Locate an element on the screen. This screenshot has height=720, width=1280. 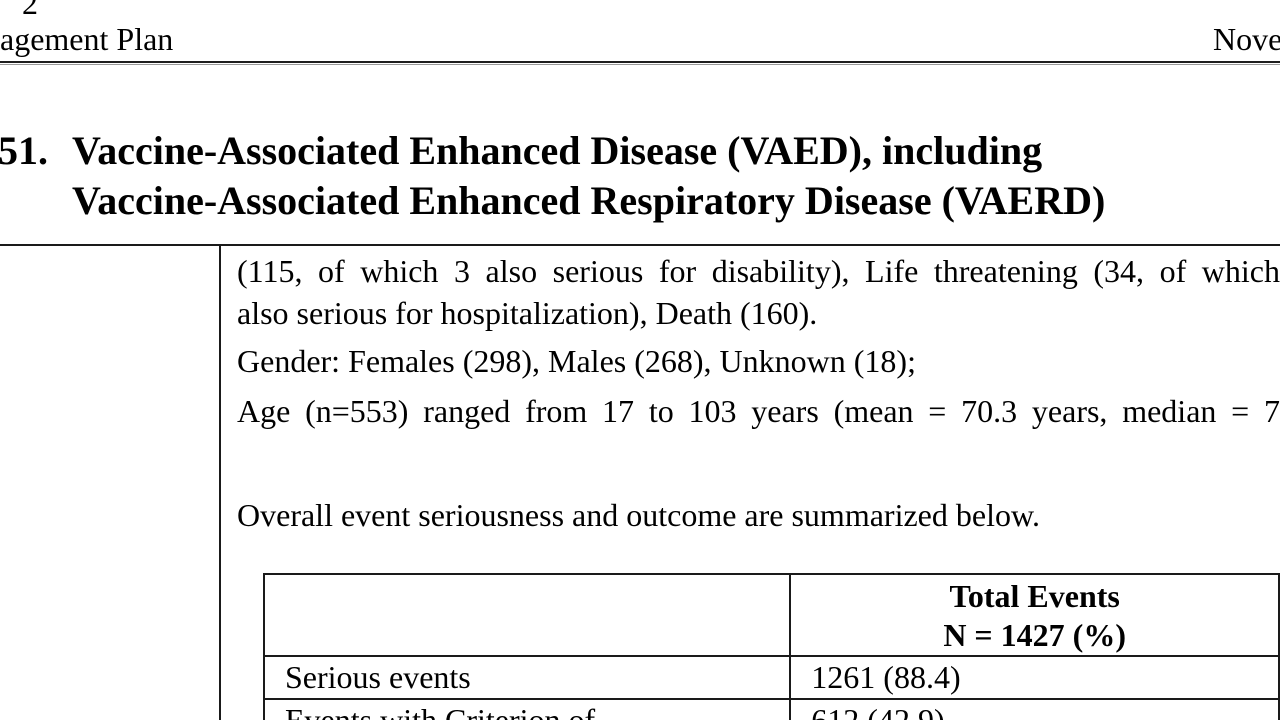
header-date-fragment: Nove is located at coordinates (1246, 39).